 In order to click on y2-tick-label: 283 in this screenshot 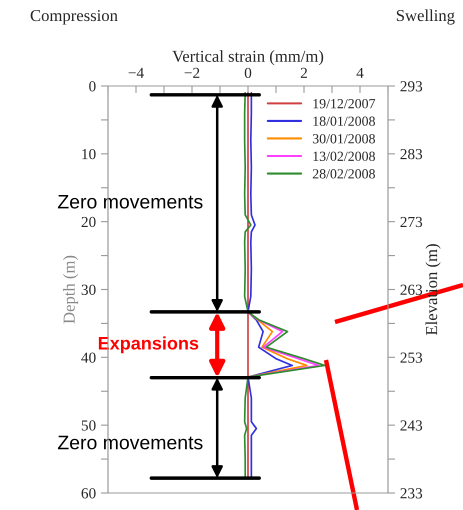, I will do `click(411, 154)`.